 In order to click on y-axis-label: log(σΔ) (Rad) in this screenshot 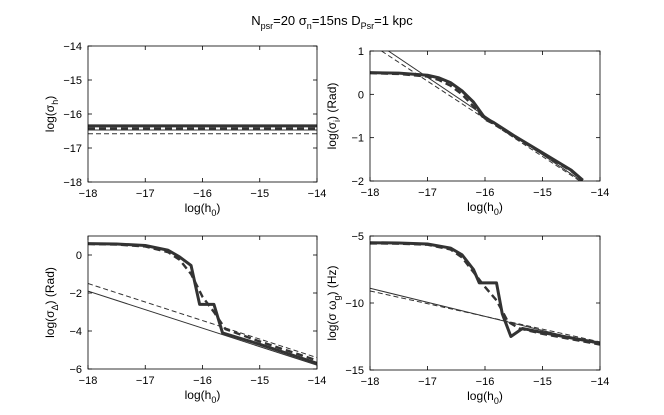, I will do `click(51, 302)`.